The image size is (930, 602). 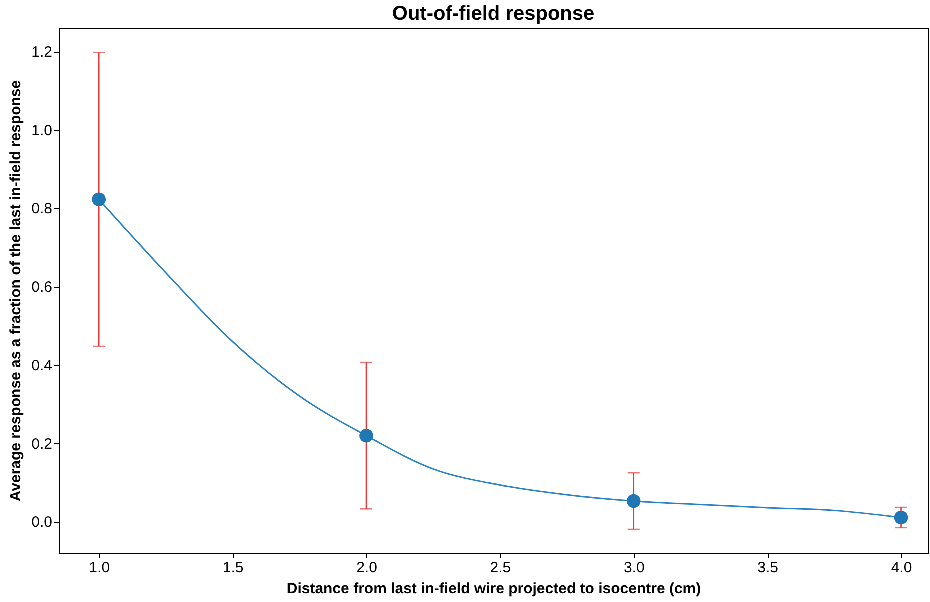 I want to click on x-tick-label: 3.5, so click(x=768, y=568).